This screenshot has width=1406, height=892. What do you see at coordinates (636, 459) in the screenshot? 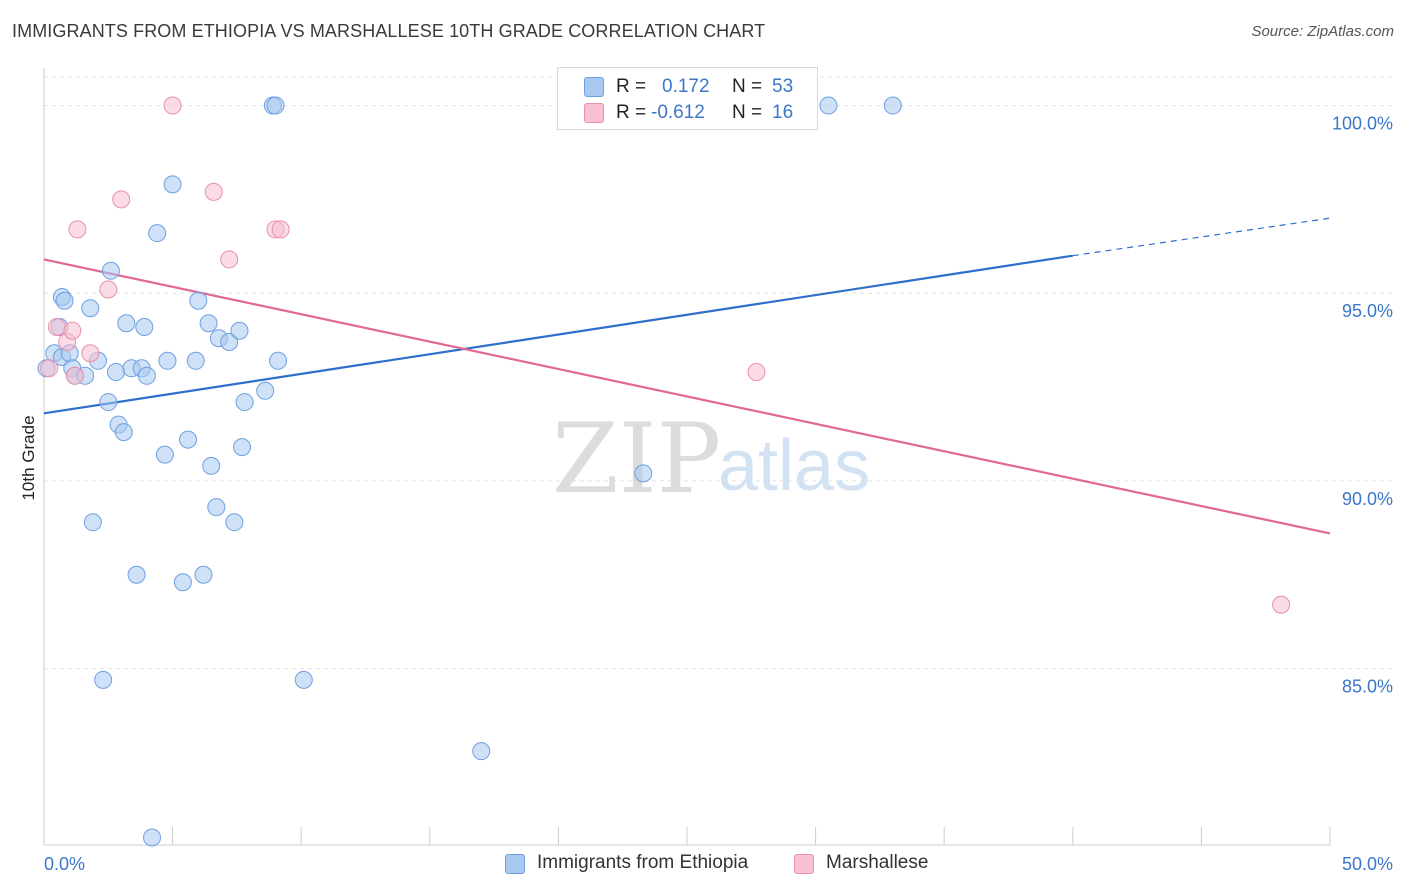
I see `watermark-zip: ZIP` at bounding box center [636, 459].